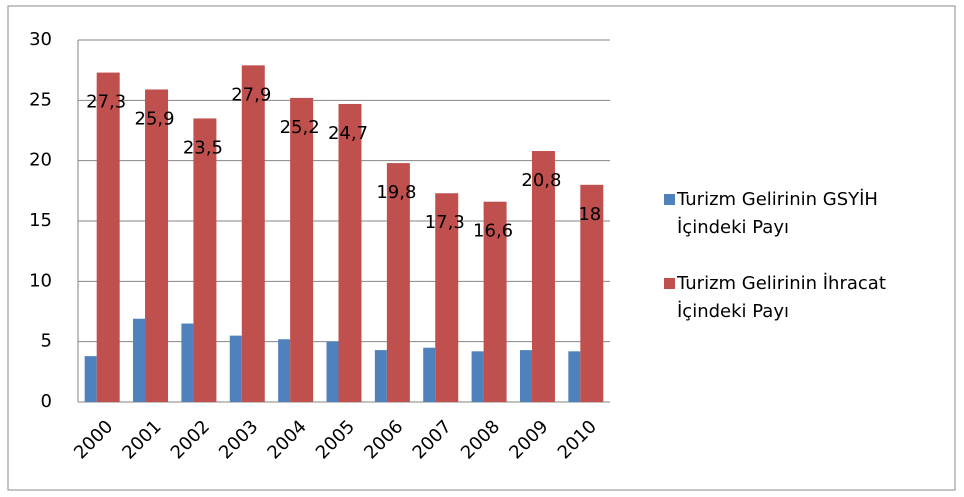 Image resolution: width=964 pixels, height=497 pixels. What do you see at coordinates (348, 133) in the screenshot?
I see `data-label: 24,7` at bounding box center [348, 133].